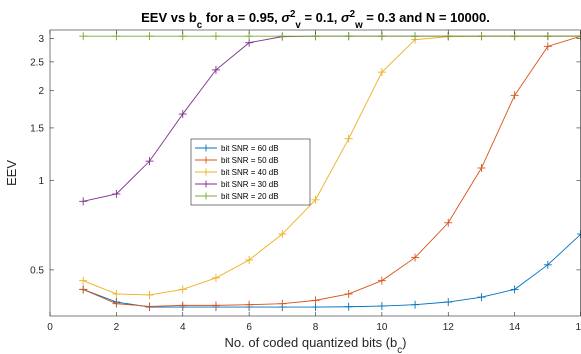 This screenshot has height=354, width=581. What do you see at coordinates (250, 184) in the screenshot?
I see `legend-label: bit SNR = 30 dB` at bounding box center [250, 184].